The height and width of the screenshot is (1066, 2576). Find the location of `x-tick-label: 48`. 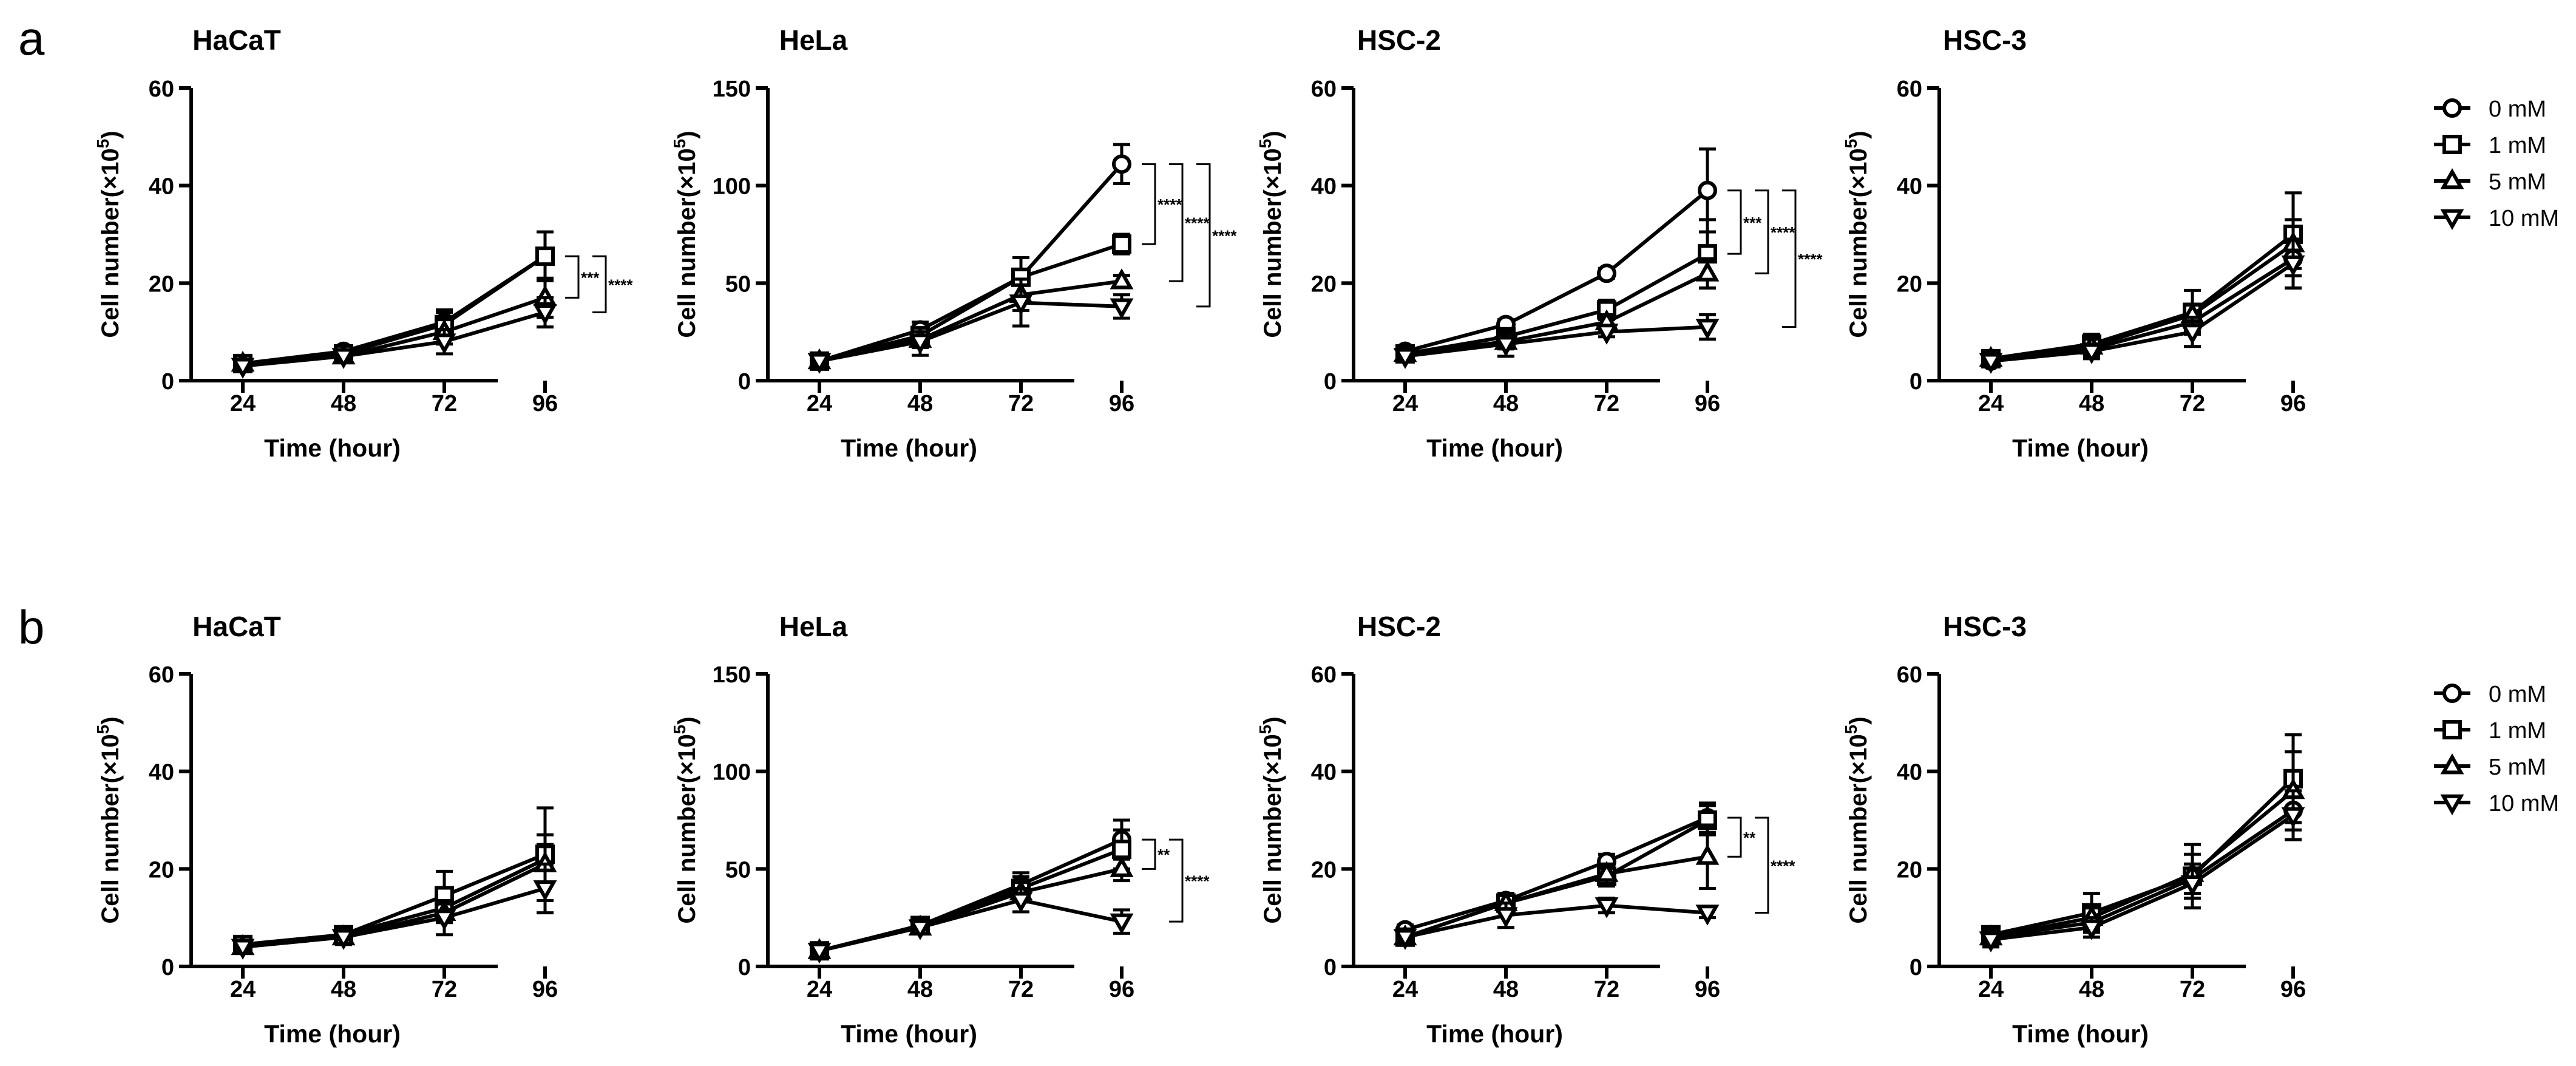

x-tick-label: 48 is located at coordinates (343, 989).